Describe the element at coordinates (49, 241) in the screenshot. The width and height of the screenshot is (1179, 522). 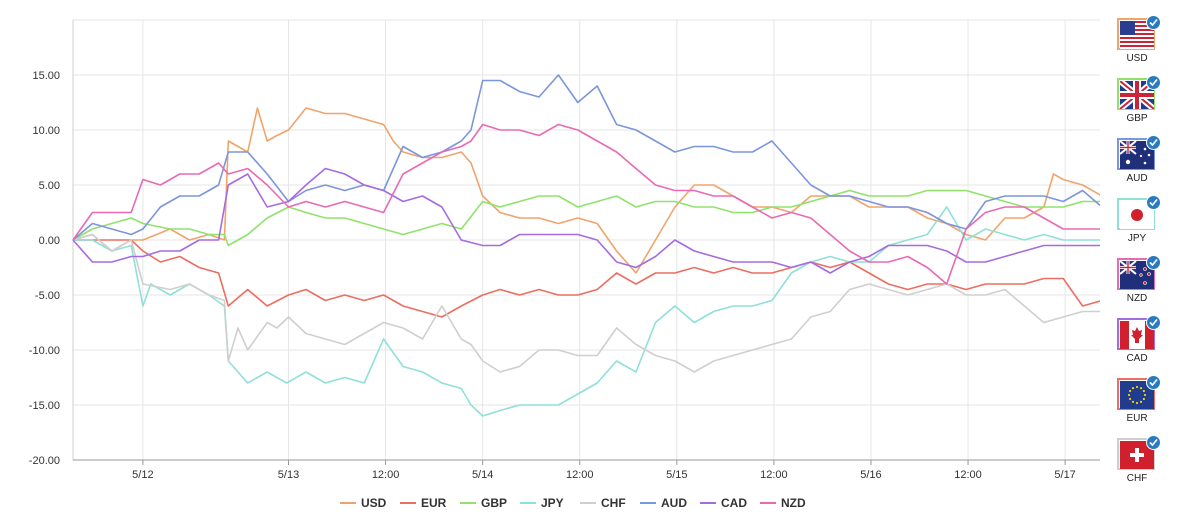
I see `y-tick-label: 0.00` at that location.